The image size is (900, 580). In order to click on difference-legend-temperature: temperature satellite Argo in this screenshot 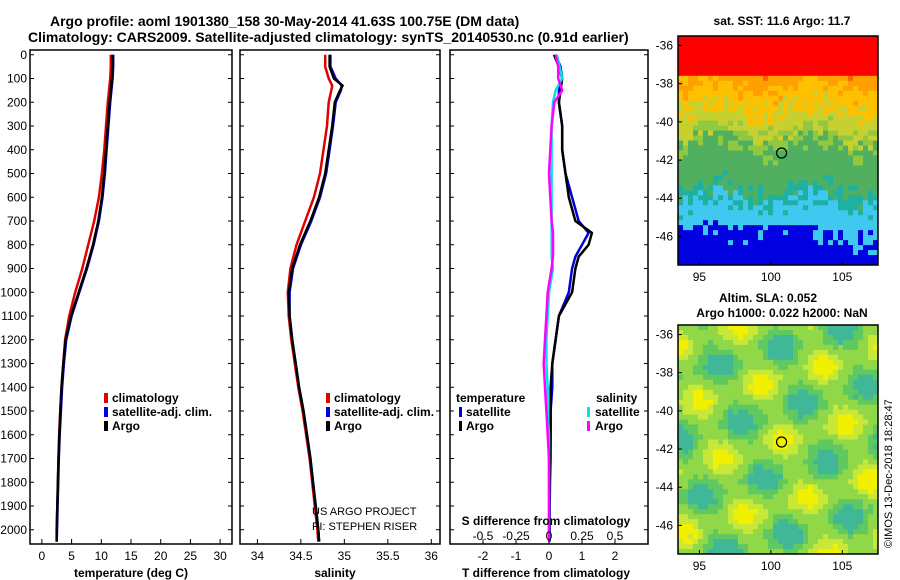, I will do `click(491, 412)`.